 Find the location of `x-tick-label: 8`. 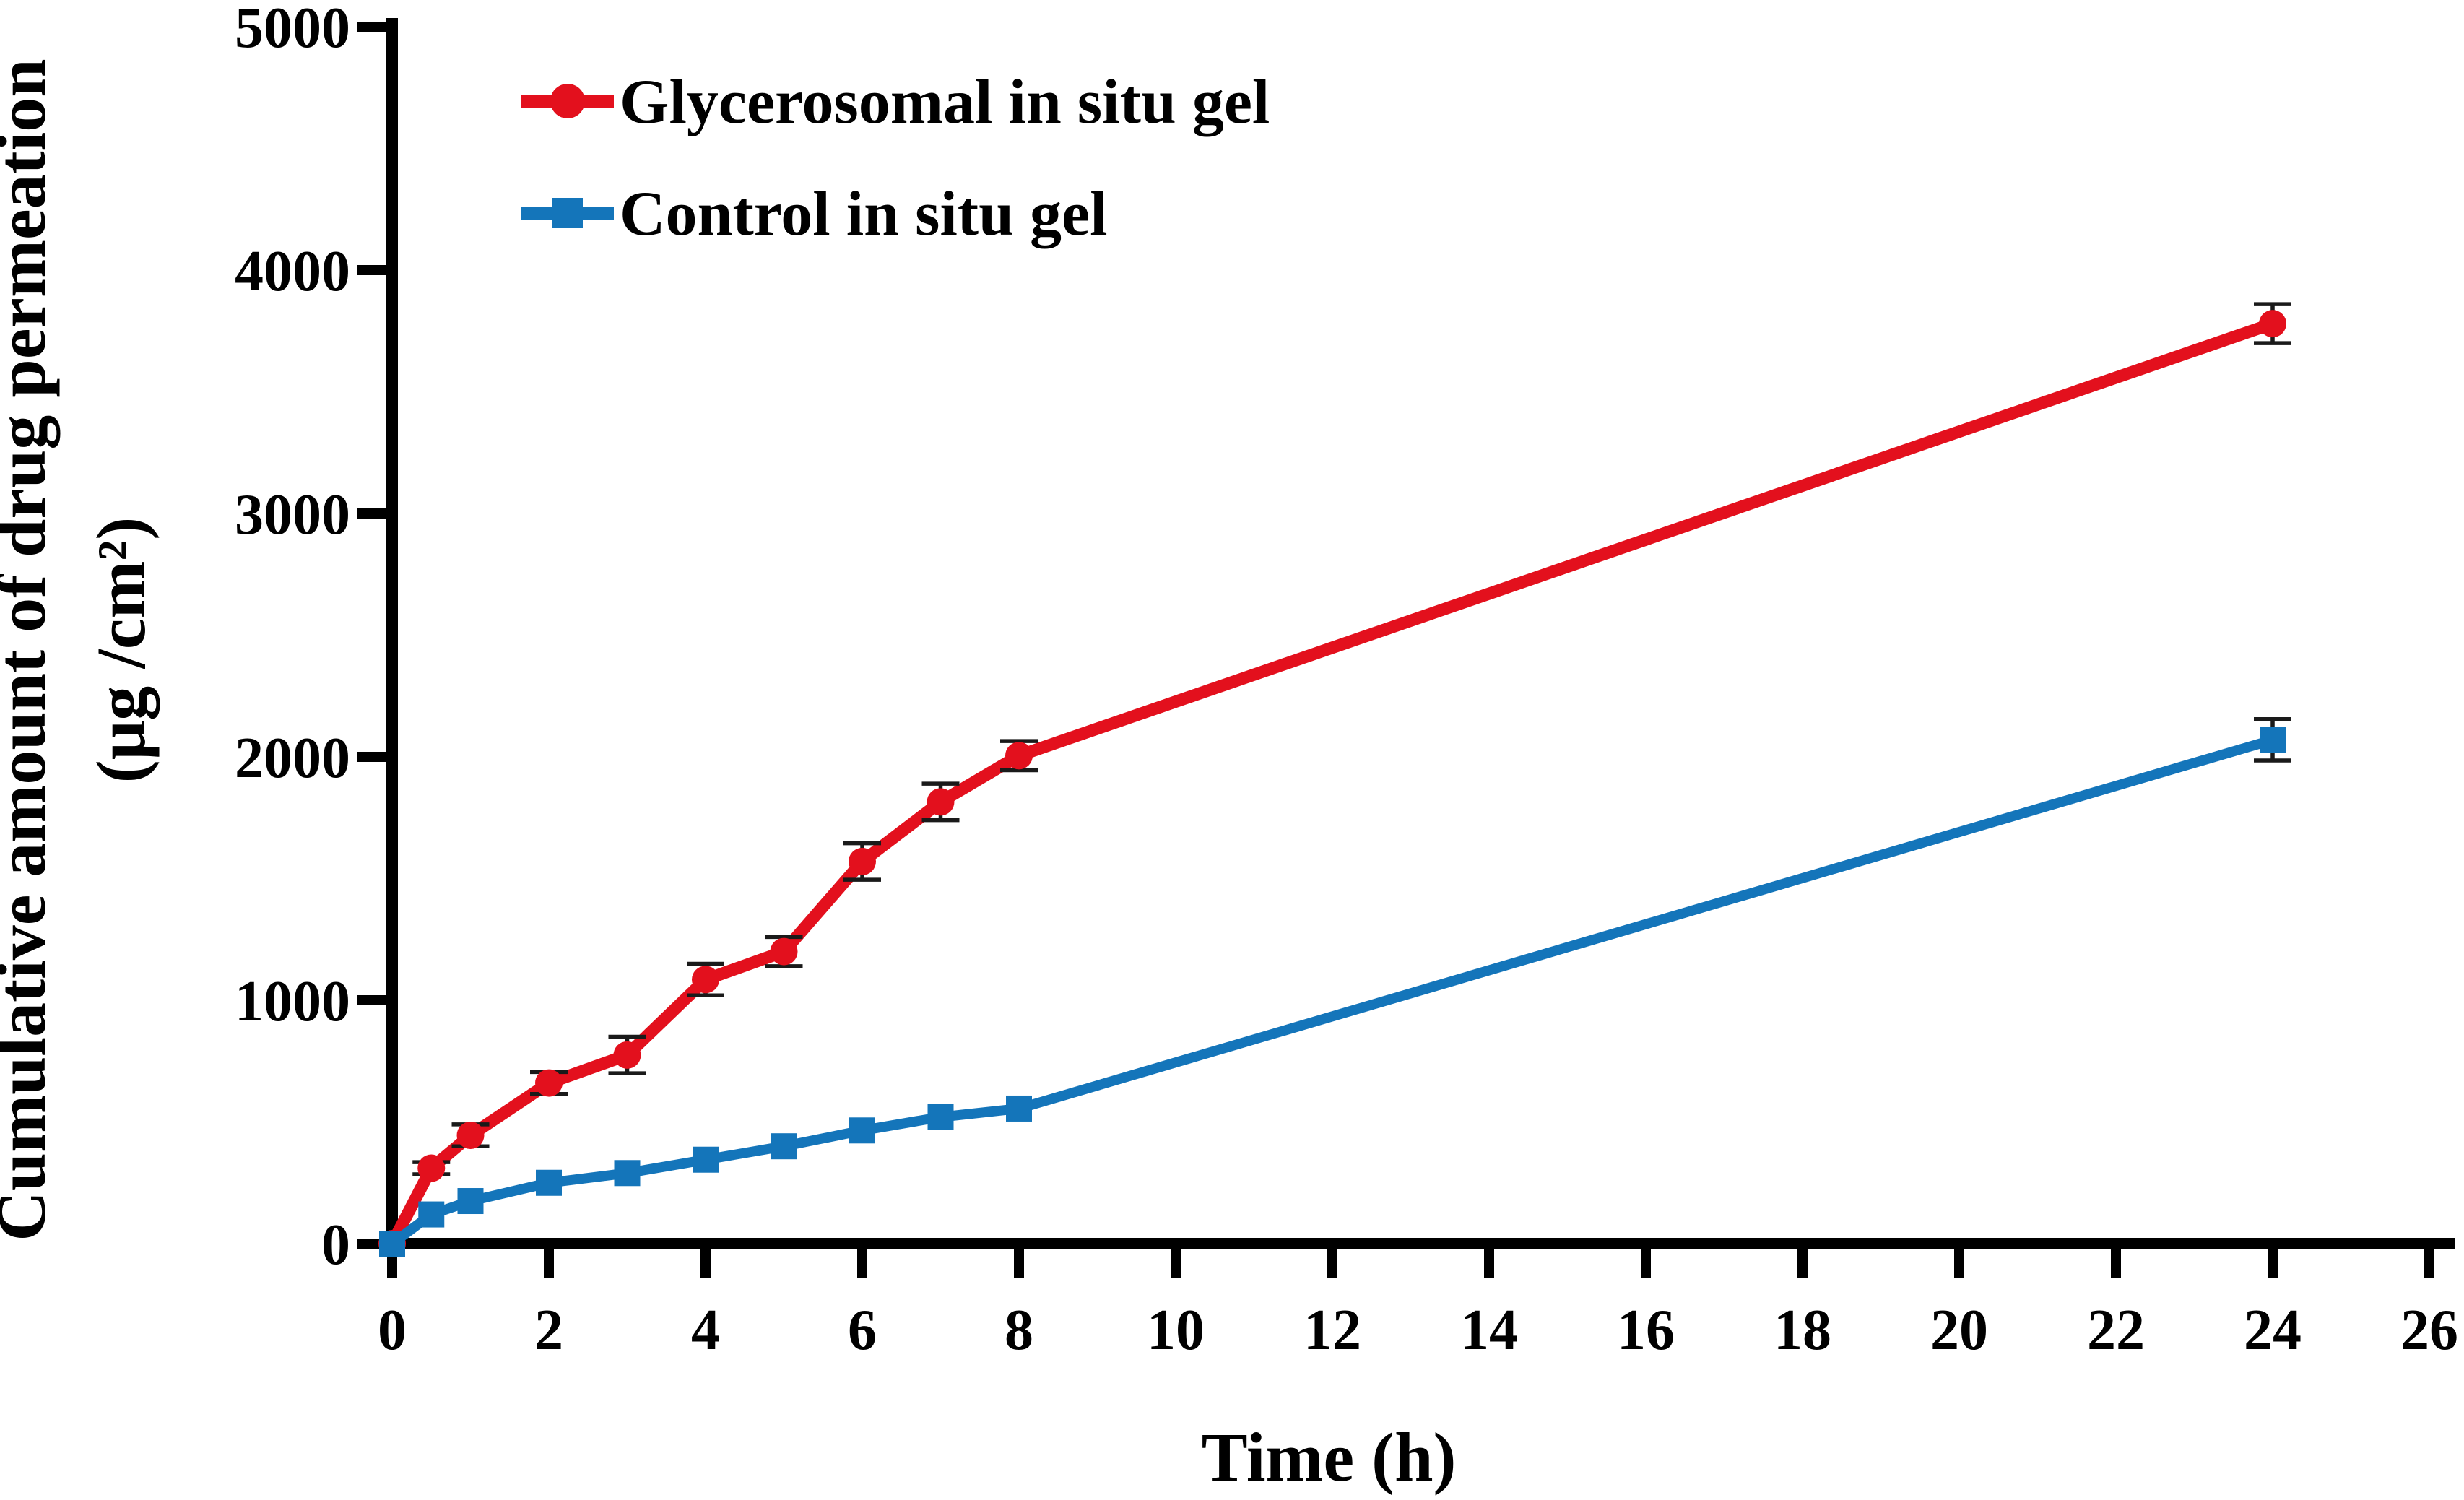

x-tick-label: 8 is located at coordinates (1019, 1330).